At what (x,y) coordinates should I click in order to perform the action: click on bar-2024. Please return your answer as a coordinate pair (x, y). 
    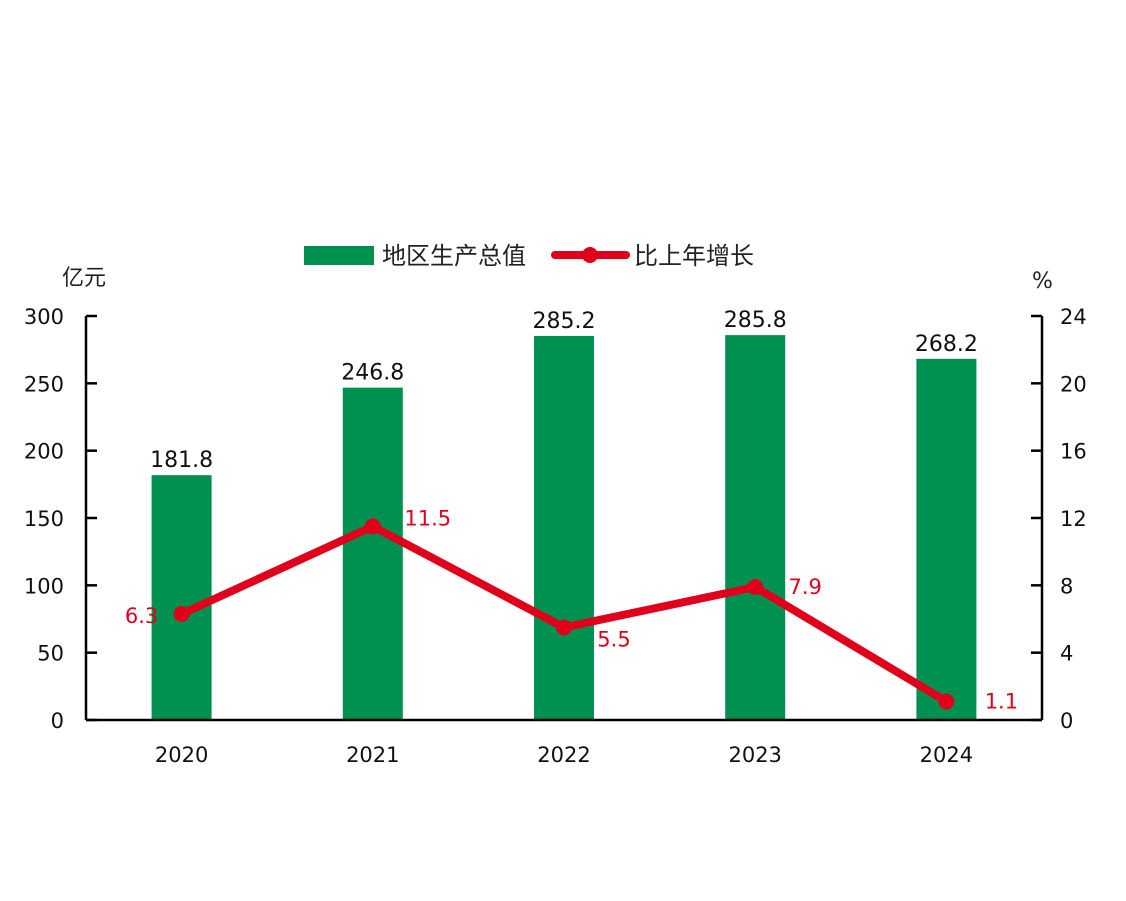
    Looking at the image, I should click on (946, 539).